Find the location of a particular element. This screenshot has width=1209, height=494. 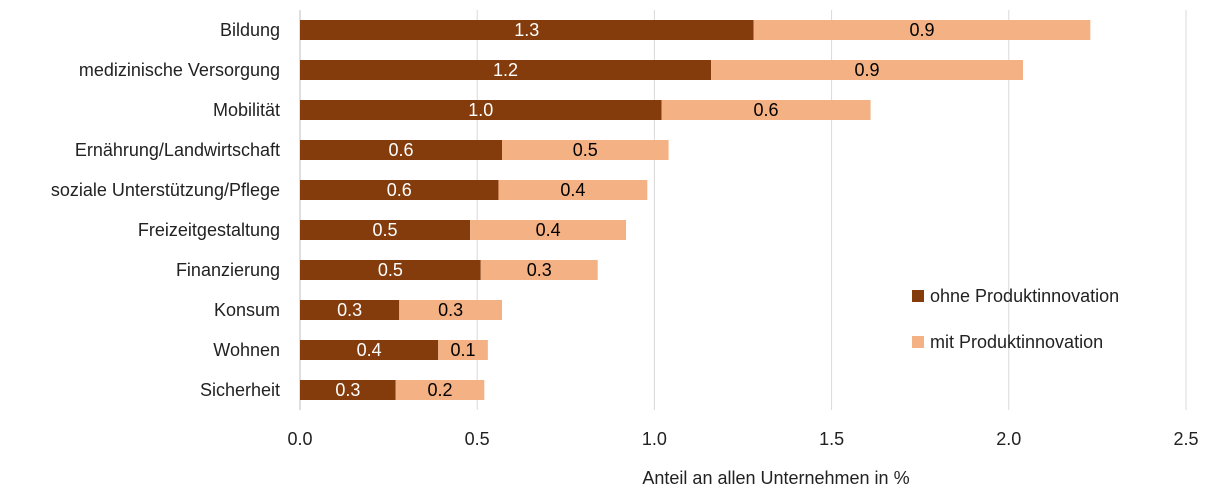

data-label: 1.3 is located at coordinates (526, 30).